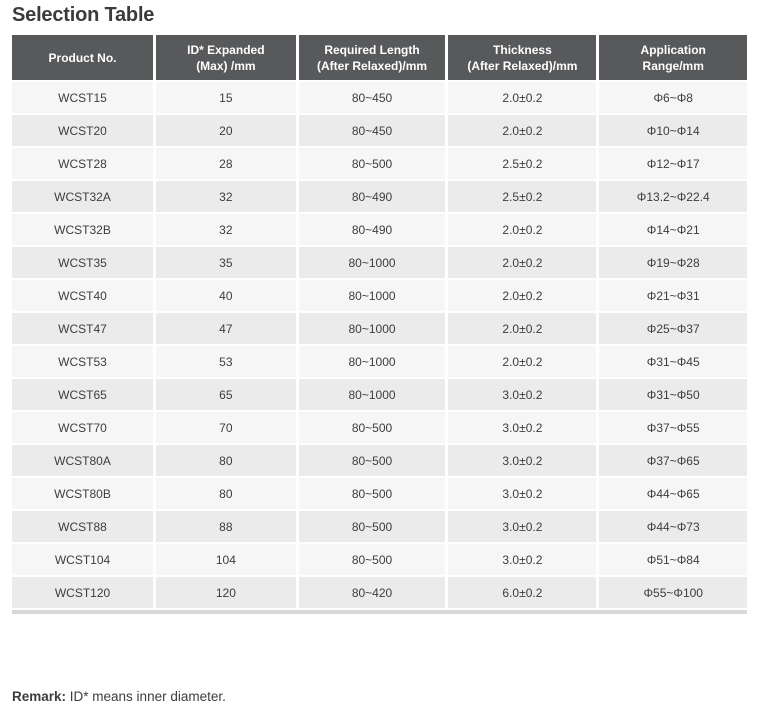  What do you see at coordinates (84, 263) in the screenshot?
I see `table-cell: WCST35` at bounding box center [84, 263].